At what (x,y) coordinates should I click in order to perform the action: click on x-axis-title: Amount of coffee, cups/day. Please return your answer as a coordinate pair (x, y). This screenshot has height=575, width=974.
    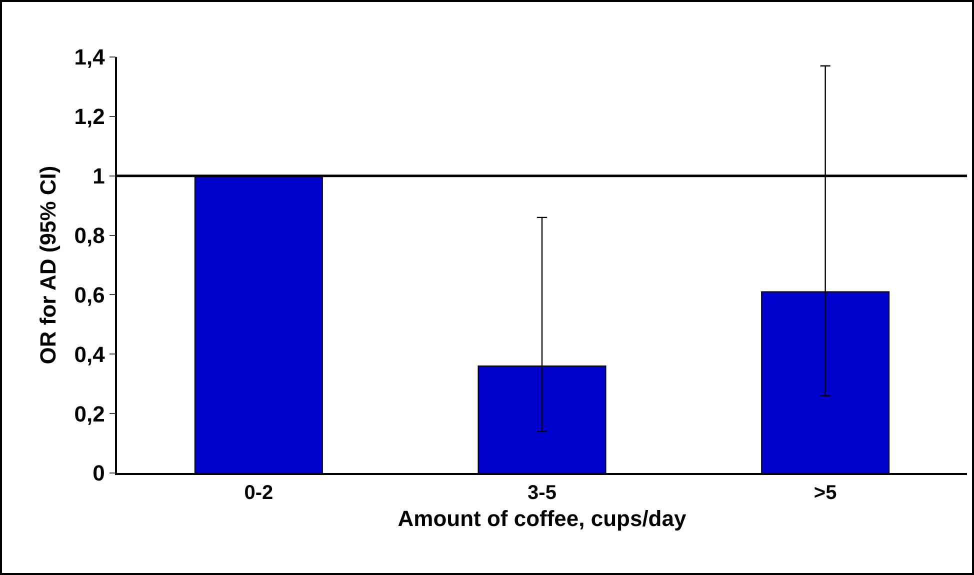
    Looking at the image, I should click on (542, 519).